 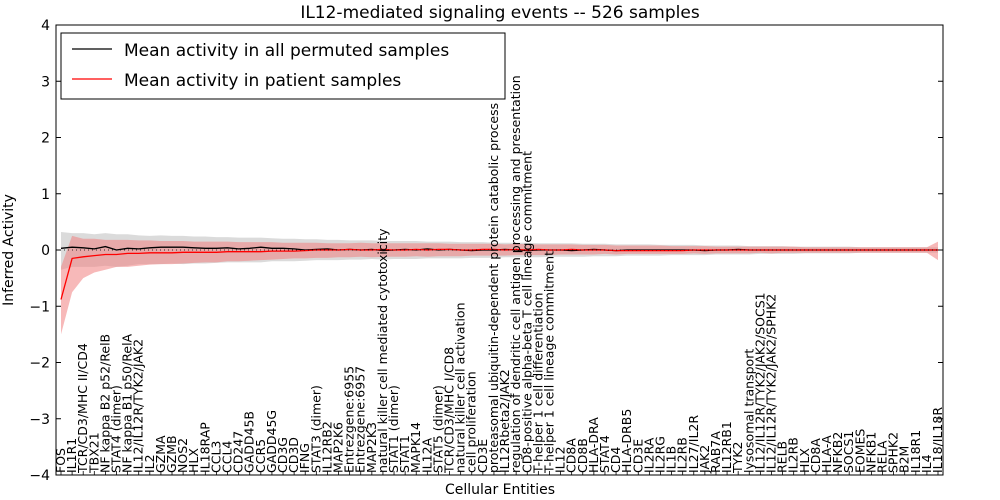 What do you see at coordinates (393, 429) in the screenshot?
I see `x-tick-label: STAT1 (dimer)` at bounding box center [393, 429].